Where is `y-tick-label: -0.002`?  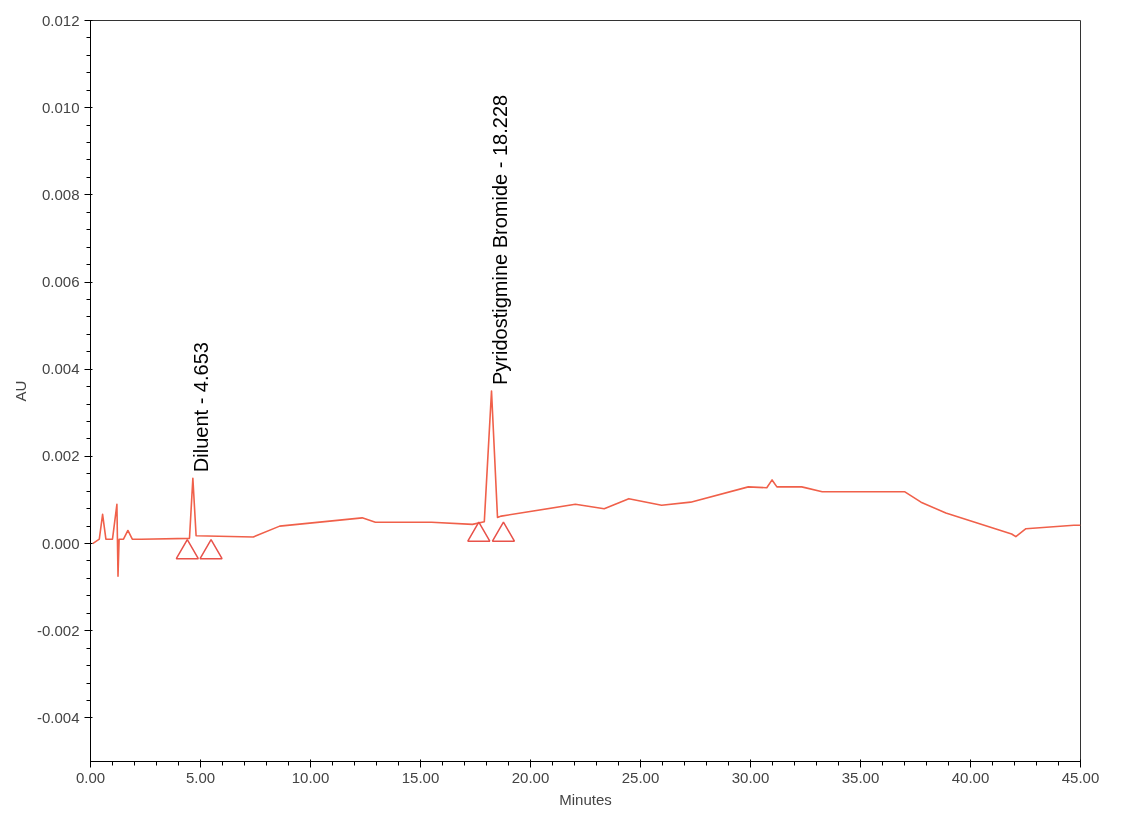
y-tick-label: -0.002 is located at coordinates (58, 630).